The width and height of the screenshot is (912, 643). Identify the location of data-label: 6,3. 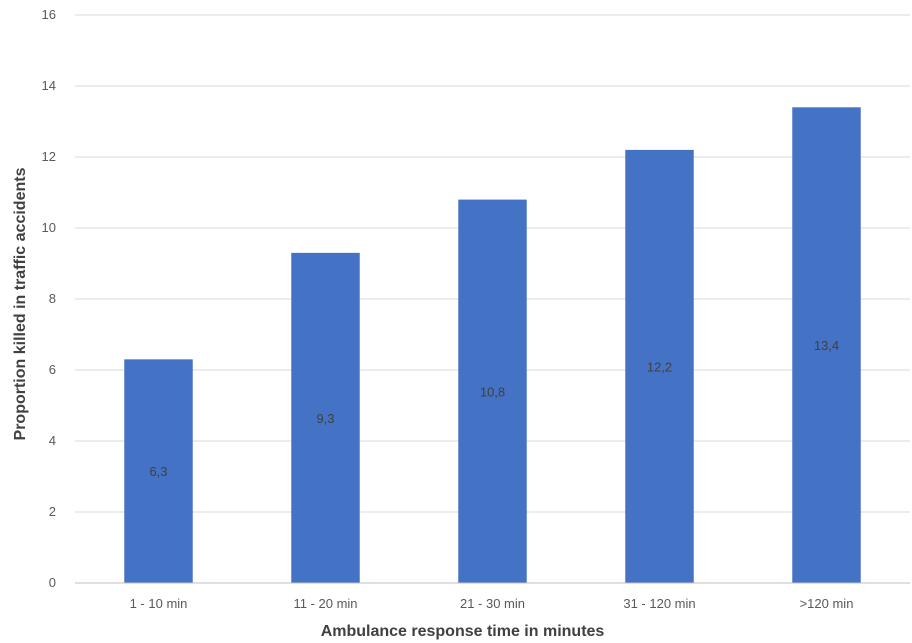
(158, 471).